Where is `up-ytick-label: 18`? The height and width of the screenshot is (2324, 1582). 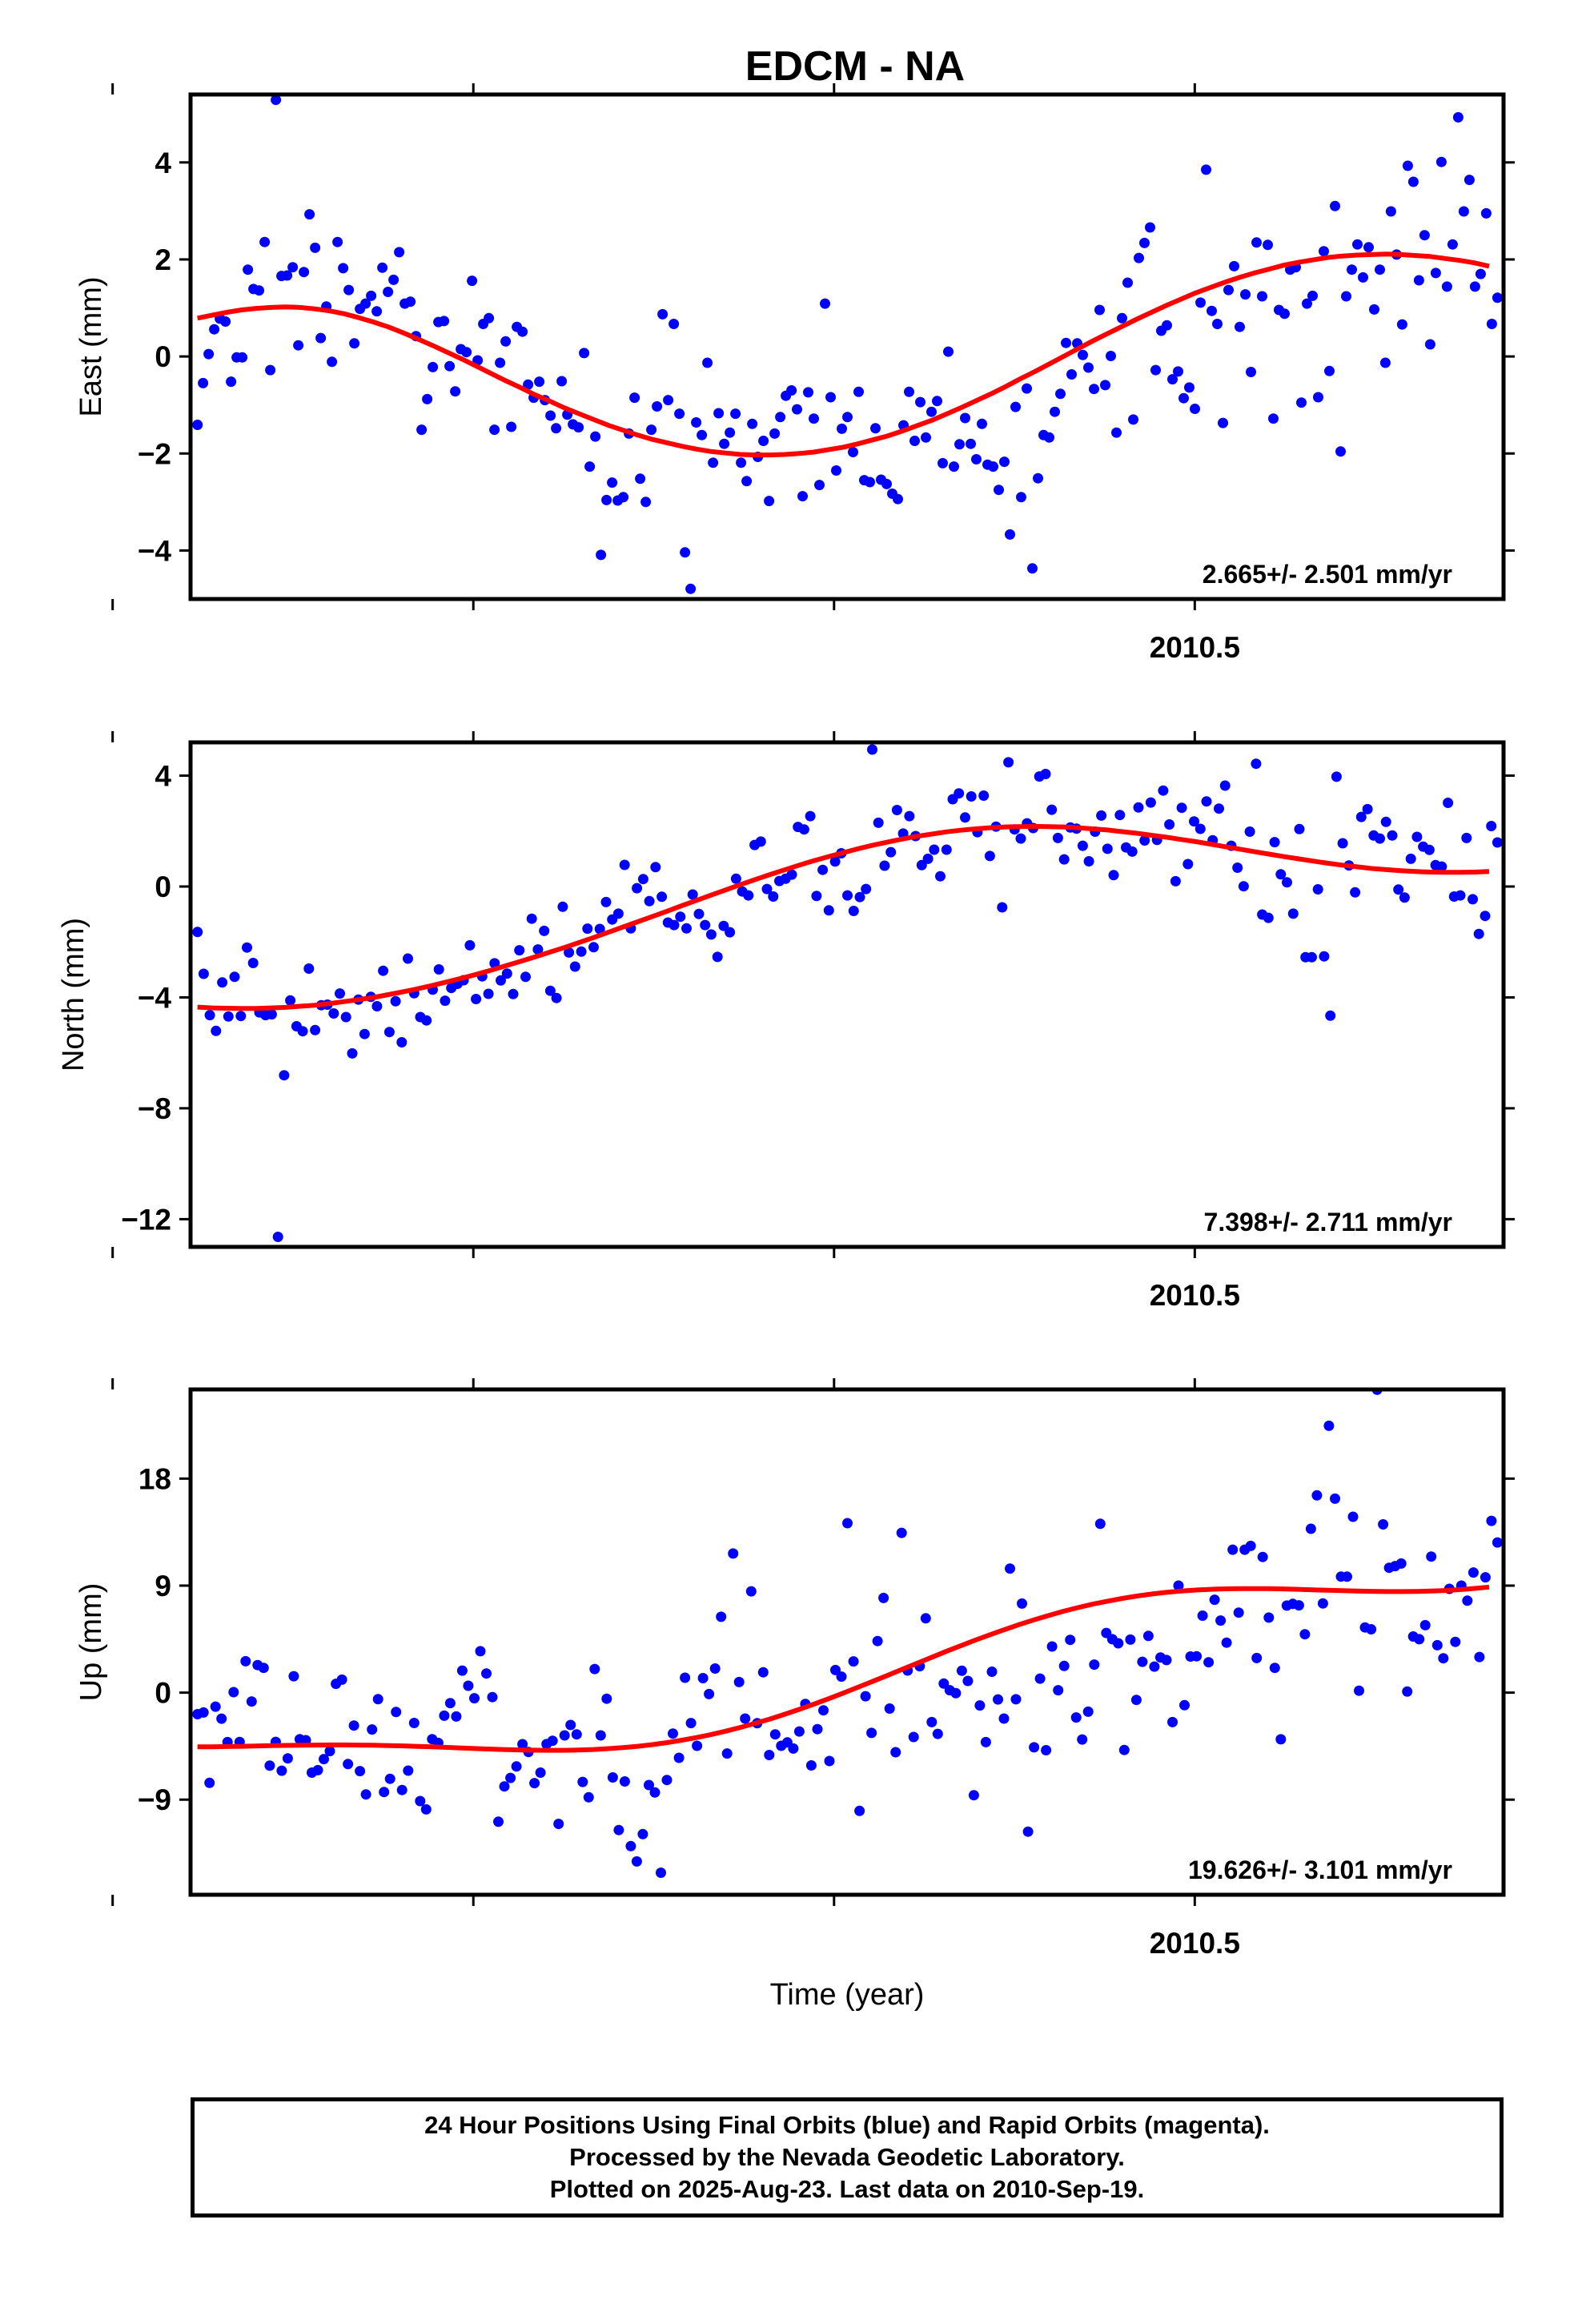
up-ytick-label: 18 is located at coordinates (155, 1478).